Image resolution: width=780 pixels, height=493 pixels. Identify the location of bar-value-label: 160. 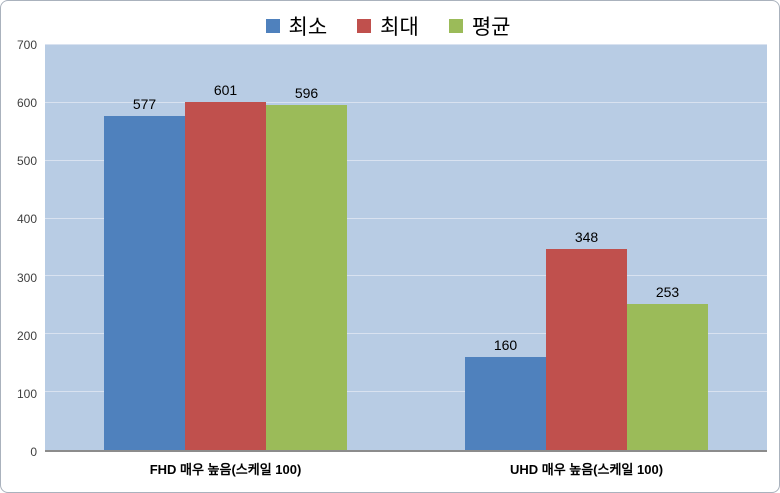
(505, 345).